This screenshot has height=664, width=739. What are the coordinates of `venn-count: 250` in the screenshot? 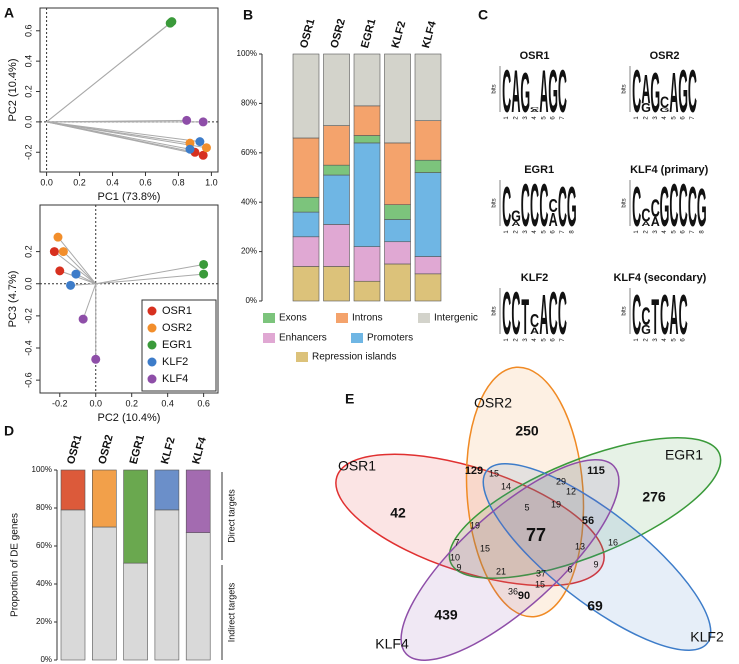 It's located at (527, 431).